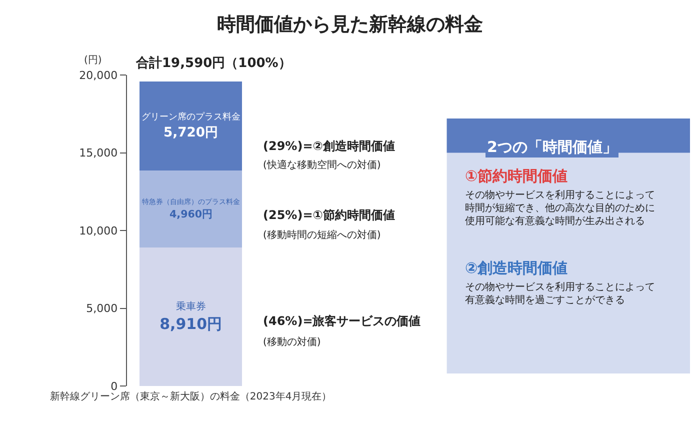 The height and width of the screenshot is (426, 700). Describe the element at coordinates (191, 133) in the screenshot. I see `data-label: 5,720円` at that location.